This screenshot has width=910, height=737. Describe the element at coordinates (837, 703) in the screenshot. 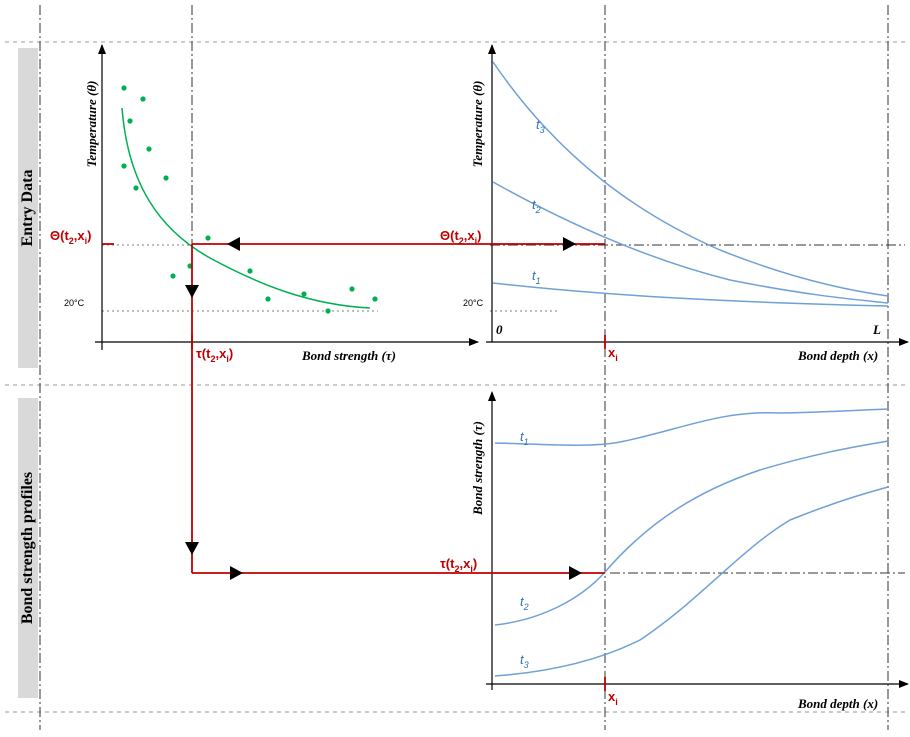

I see `bottom-right-x-title: Bond depth (x)` at that location.